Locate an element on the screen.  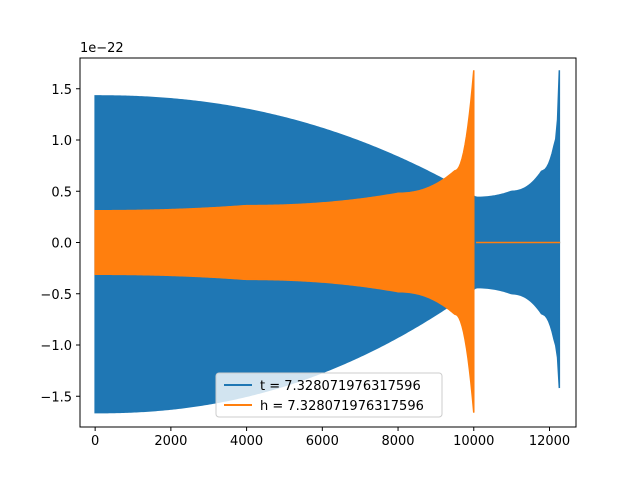
y-tick-label: −1.5 is located at coordinates (56, 397).